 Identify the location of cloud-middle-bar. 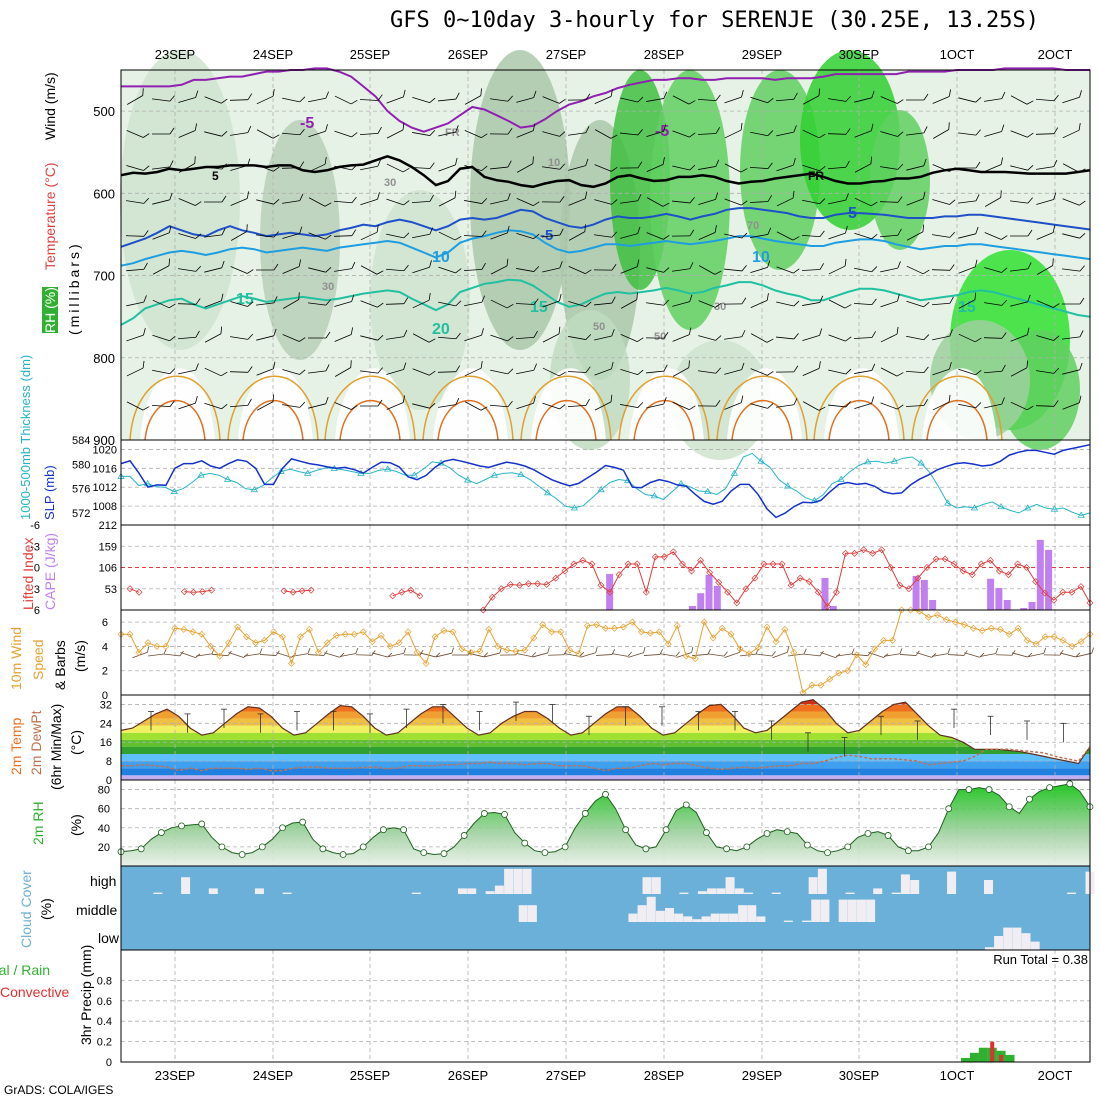
(715, 917).